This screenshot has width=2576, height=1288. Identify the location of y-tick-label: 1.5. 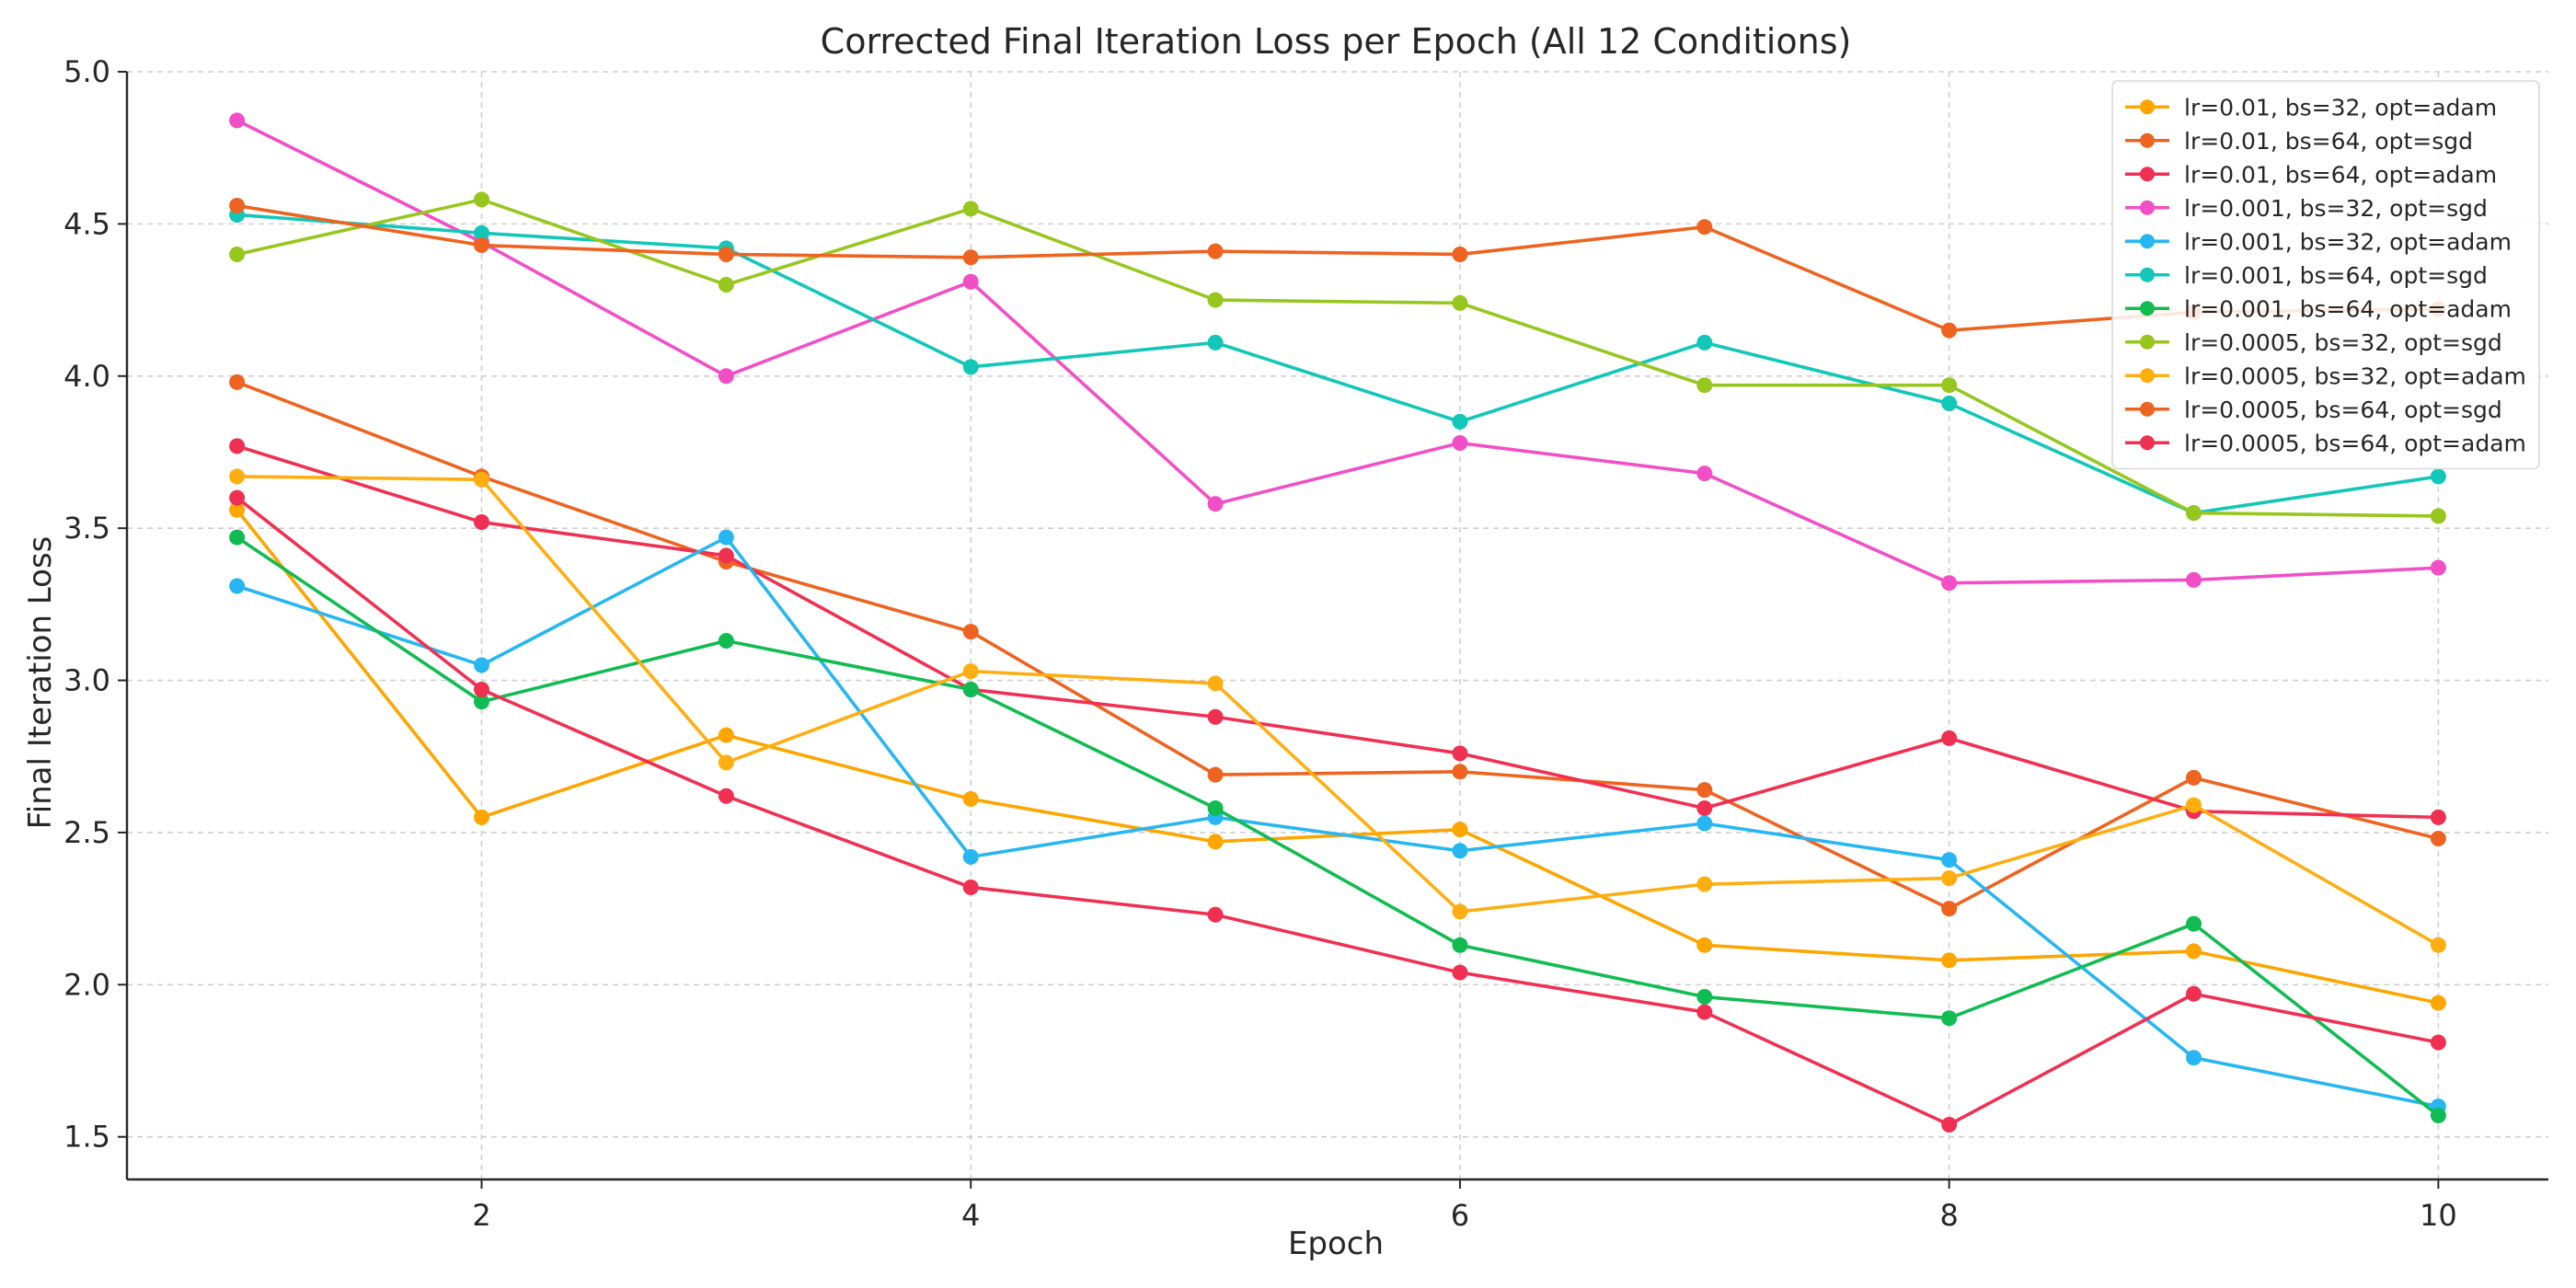
(86, 1137).